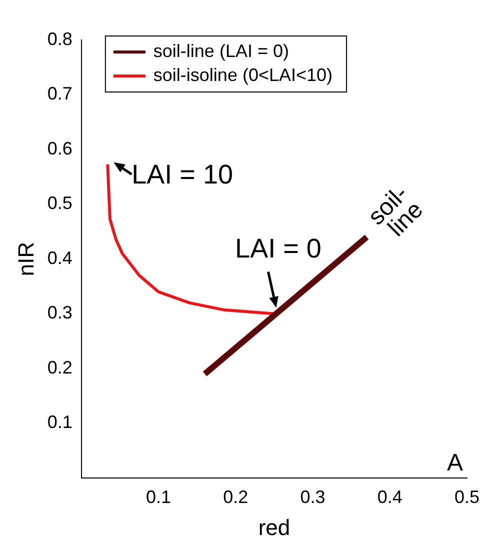 Image resolution: width=489 pixels, height=550 pixels. Describe the element at coordinates (59, 38) in the screenshot. I see `y-tick-label: 0.8` at that location.